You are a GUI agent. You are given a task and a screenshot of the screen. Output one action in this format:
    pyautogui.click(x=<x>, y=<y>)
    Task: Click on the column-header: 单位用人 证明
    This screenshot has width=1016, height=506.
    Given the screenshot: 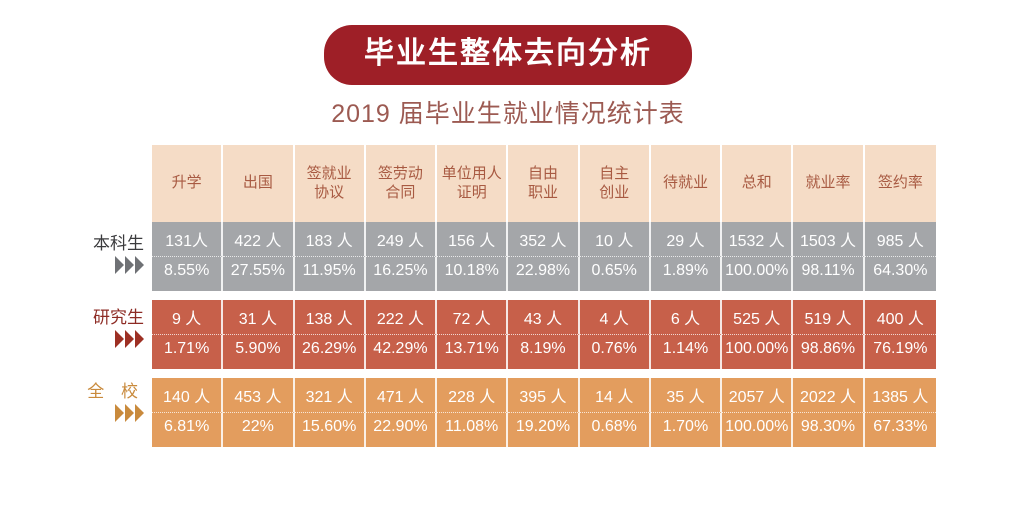 What is the action you would take?
    pyautogui.click(x=473, y=183)
    